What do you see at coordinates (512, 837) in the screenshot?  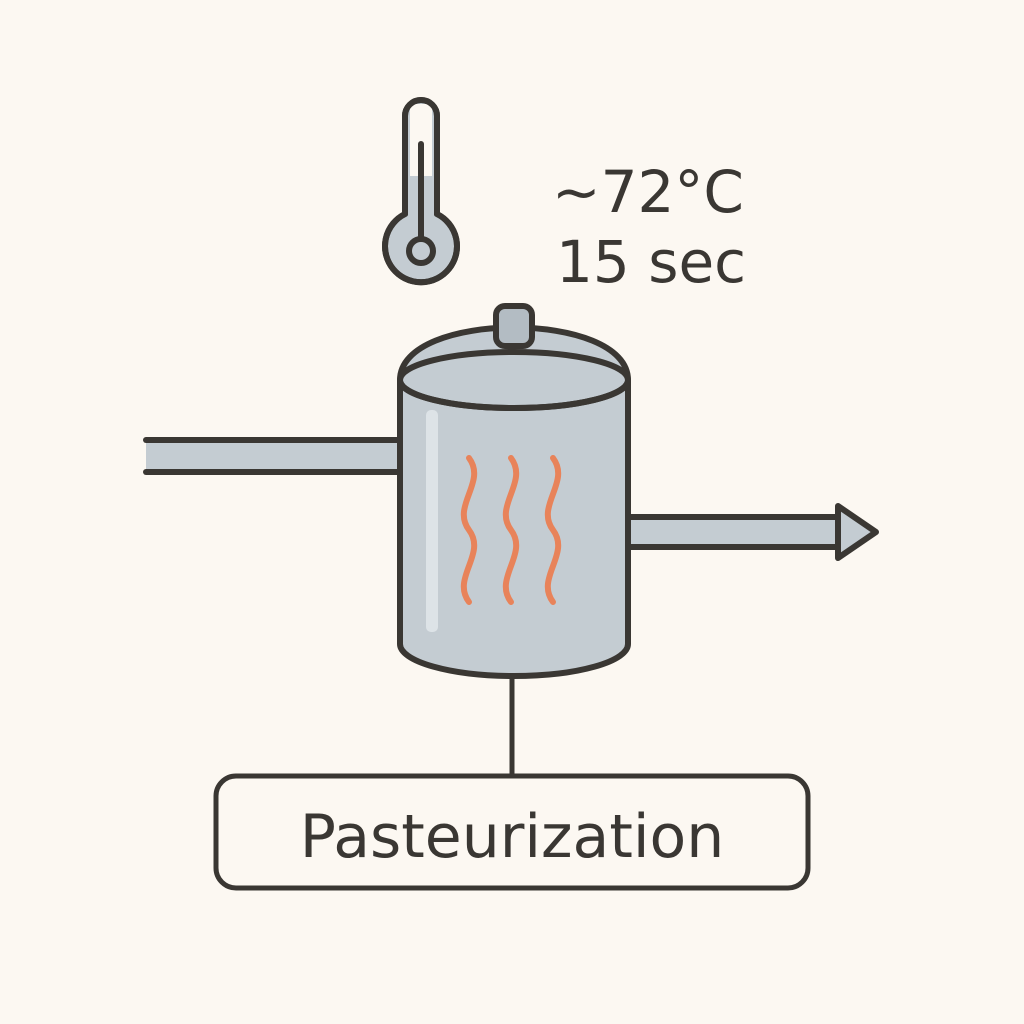 I see `process-caption: Pasteurization` at bounding box center [512, 837].